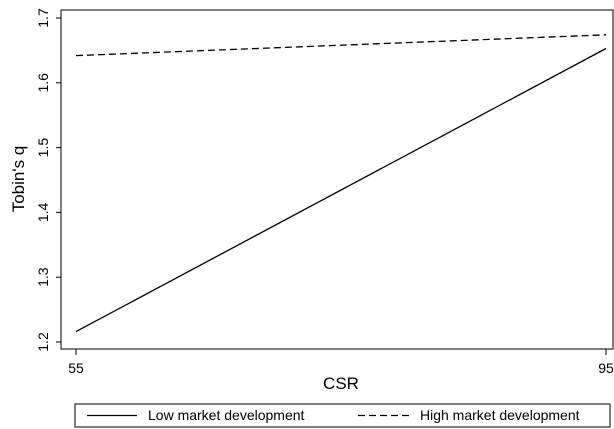 The height and width of the screenshot is (429, 614). Describe the element at coordinates (43, 277) in the screenshot. I see `y-tick-label: 1.3` at that location.